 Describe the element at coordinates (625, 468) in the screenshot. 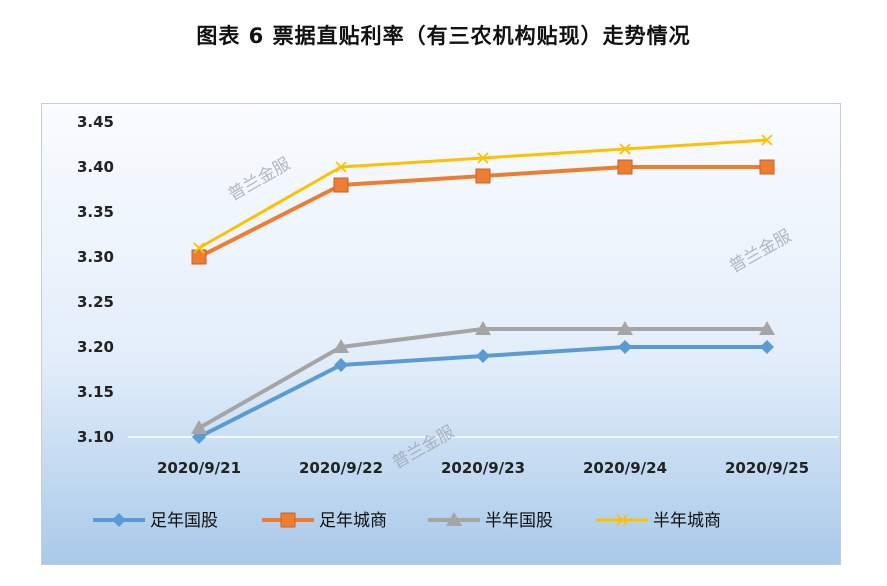

I see `x-tick-label: 2020/9/24` at that location.